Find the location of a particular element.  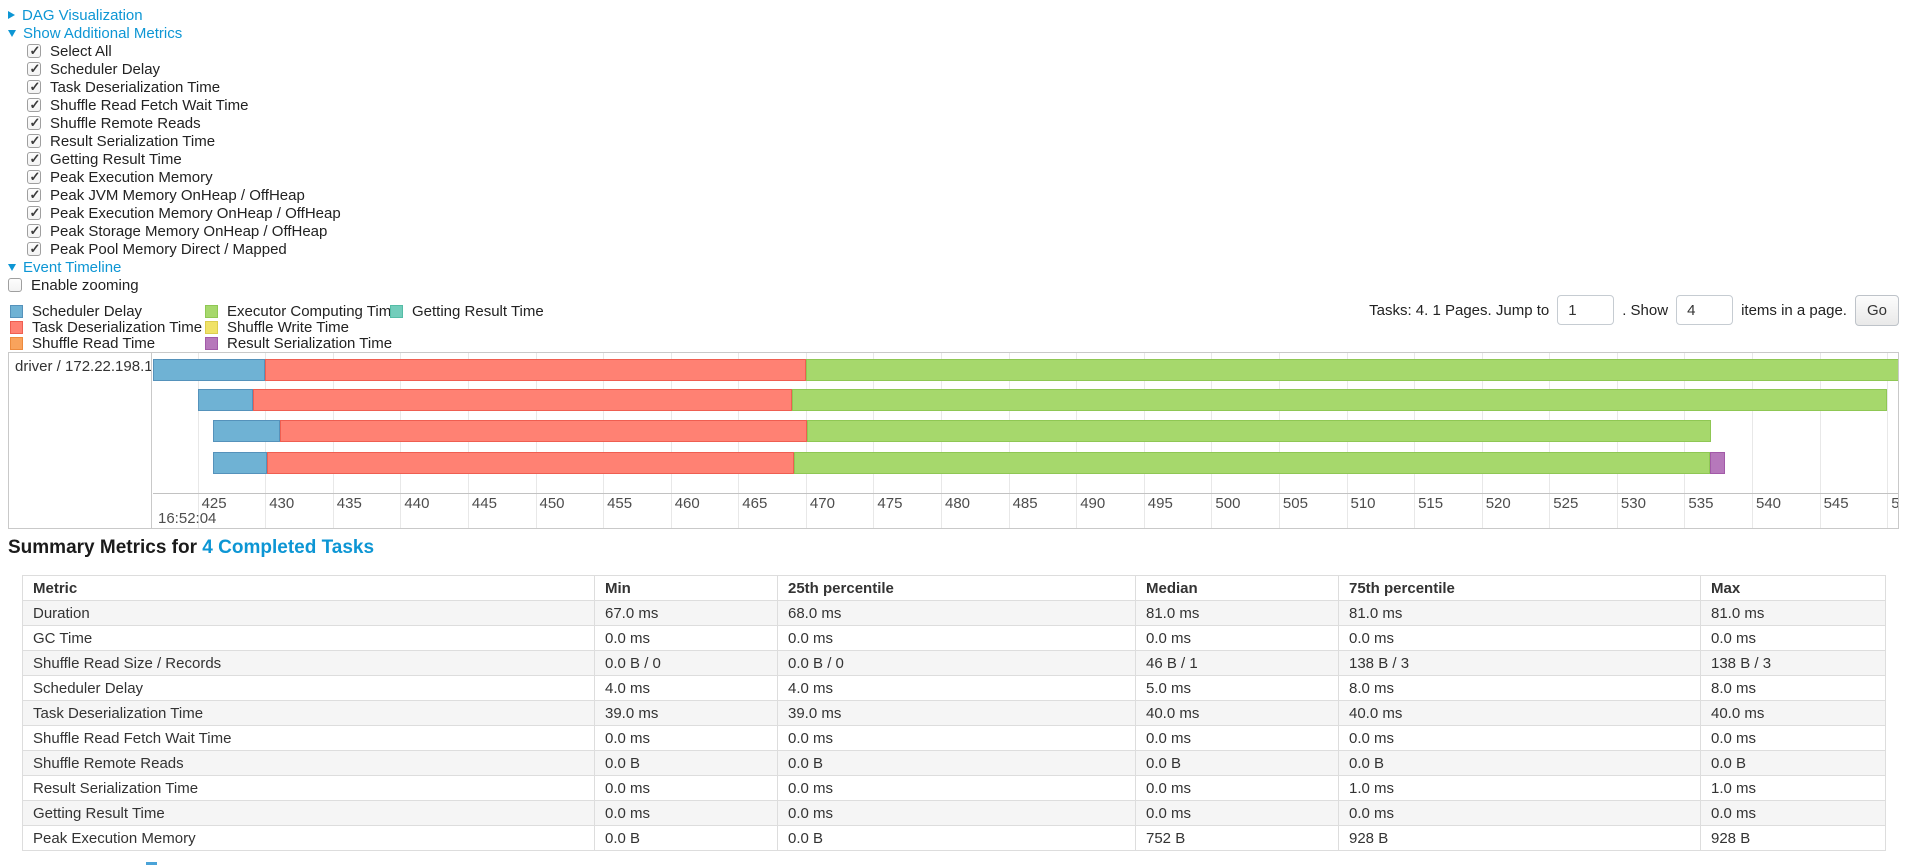

column-header-25th-percentile: 25th percentile is located at coordinates (956, 588).